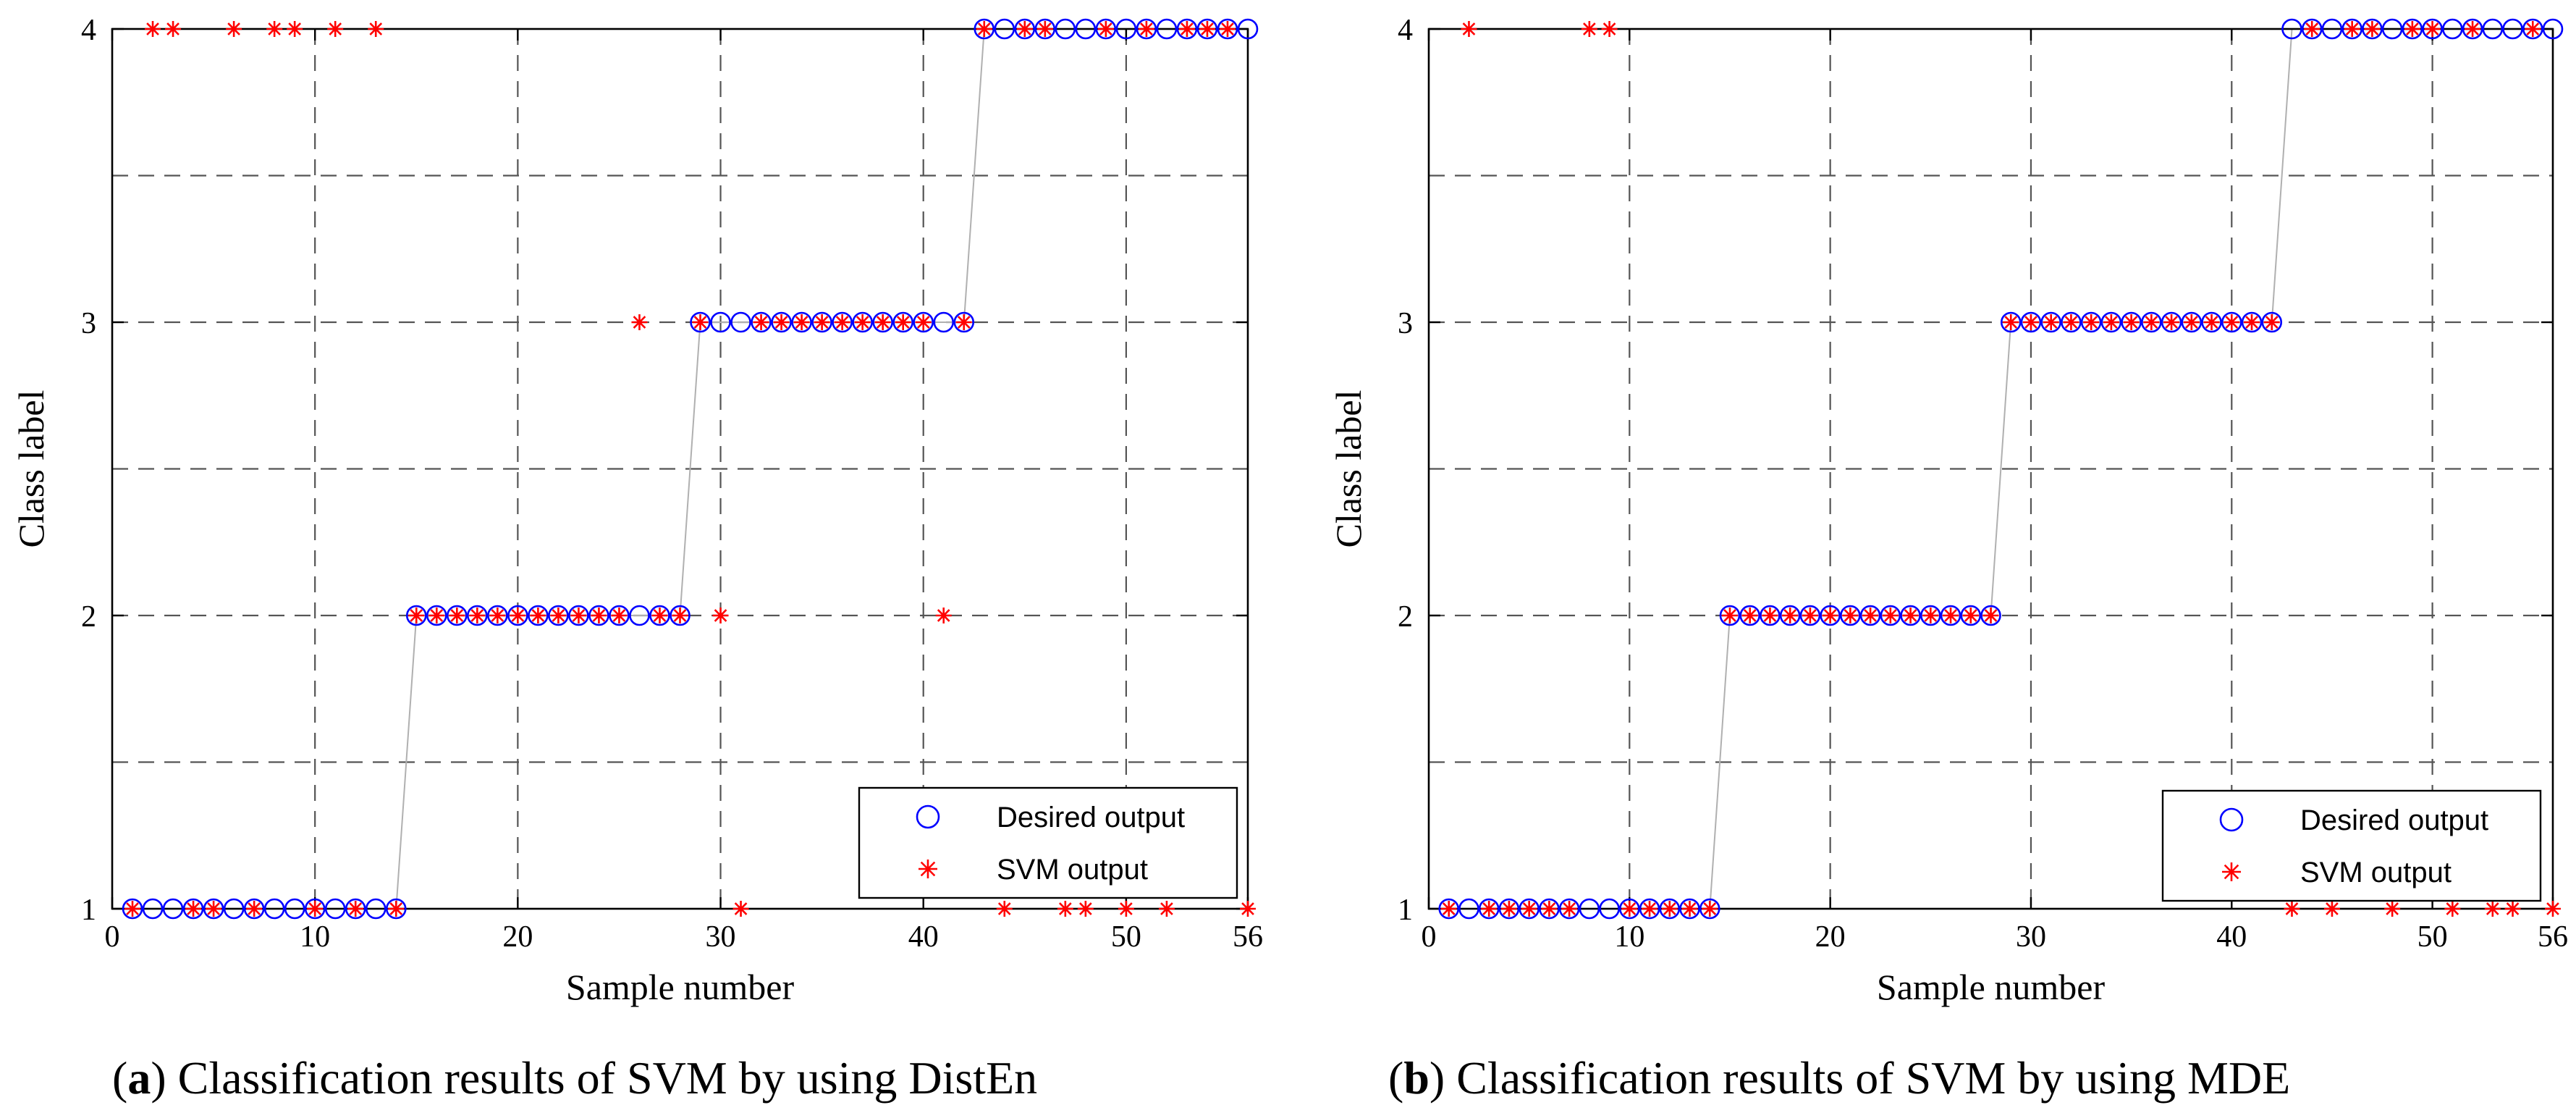  What do you see at coordinates (517, 937) in the screenshot?
I see `x-tick-label: 20` at bounding box center [517, 937].